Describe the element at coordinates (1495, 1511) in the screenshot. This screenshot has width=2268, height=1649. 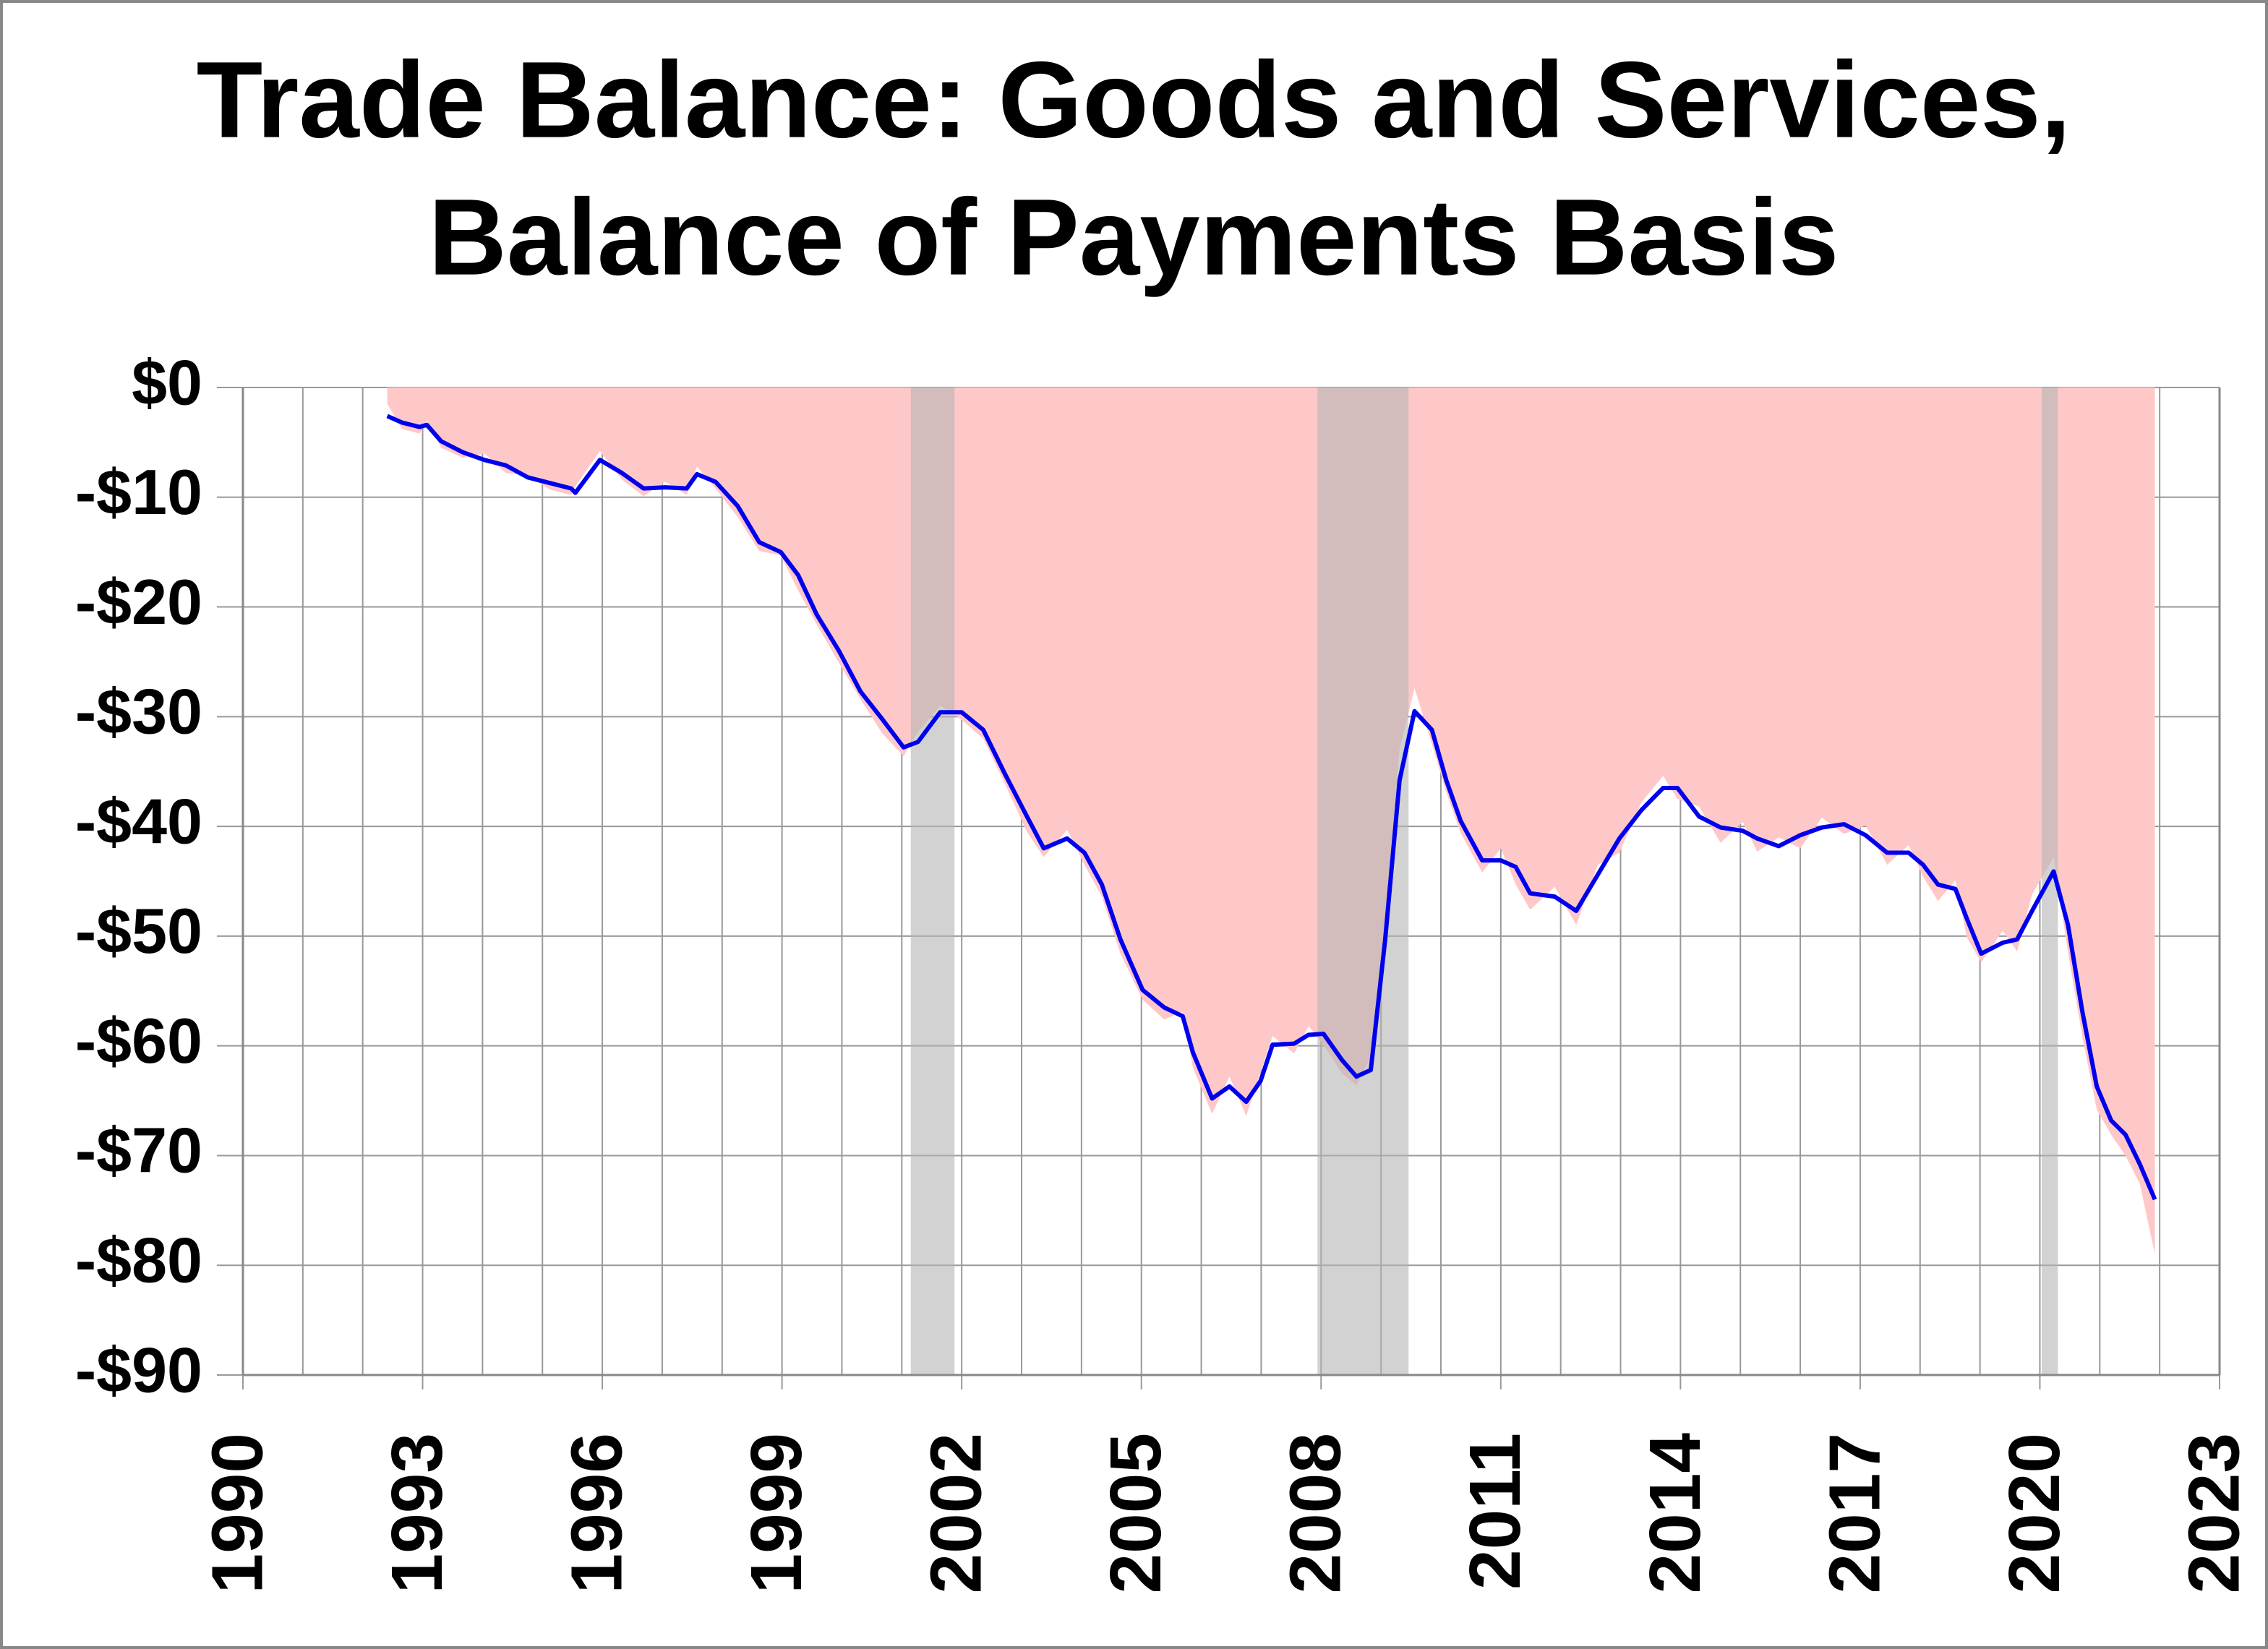
I see `x-tick-label: 2011` at that location.